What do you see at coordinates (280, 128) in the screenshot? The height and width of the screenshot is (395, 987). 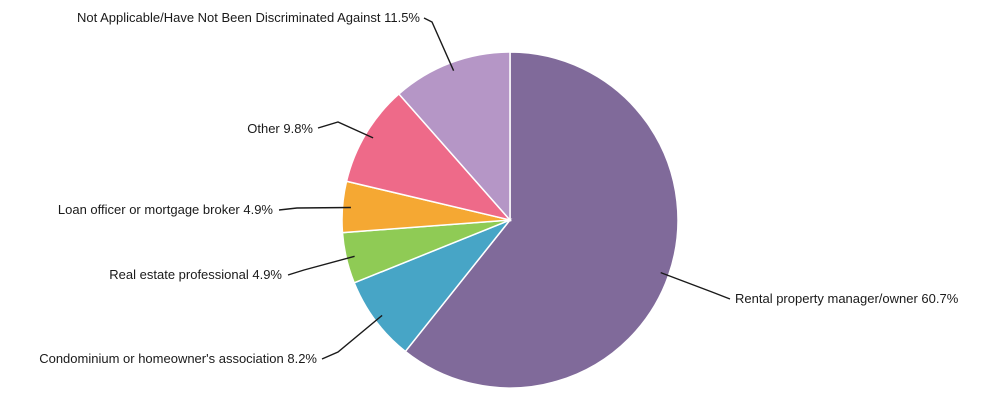 I see `slice-label-other: Other 9.8%` at bounding box center [280, 128].